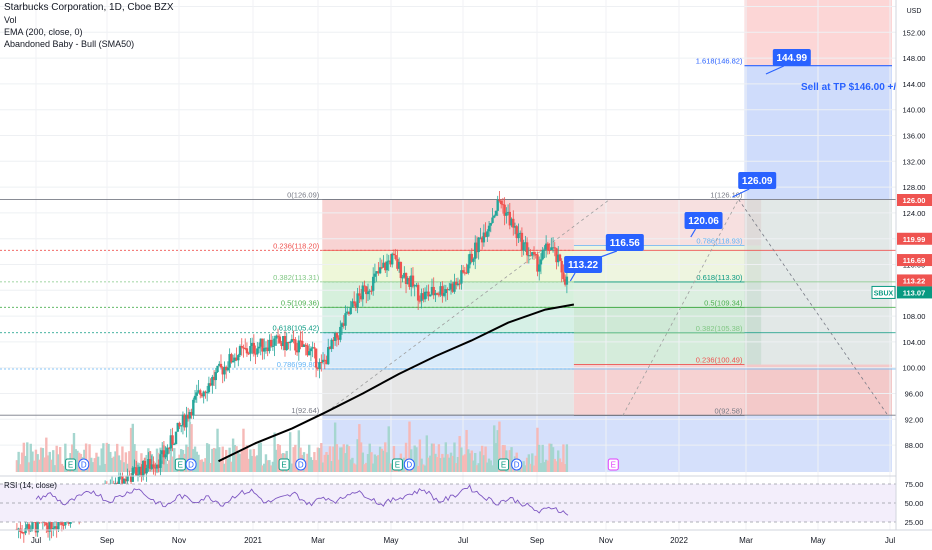 This screenshot has width=932, height=550. I want to click on time-tick-label: Jul, so click(36, 540).